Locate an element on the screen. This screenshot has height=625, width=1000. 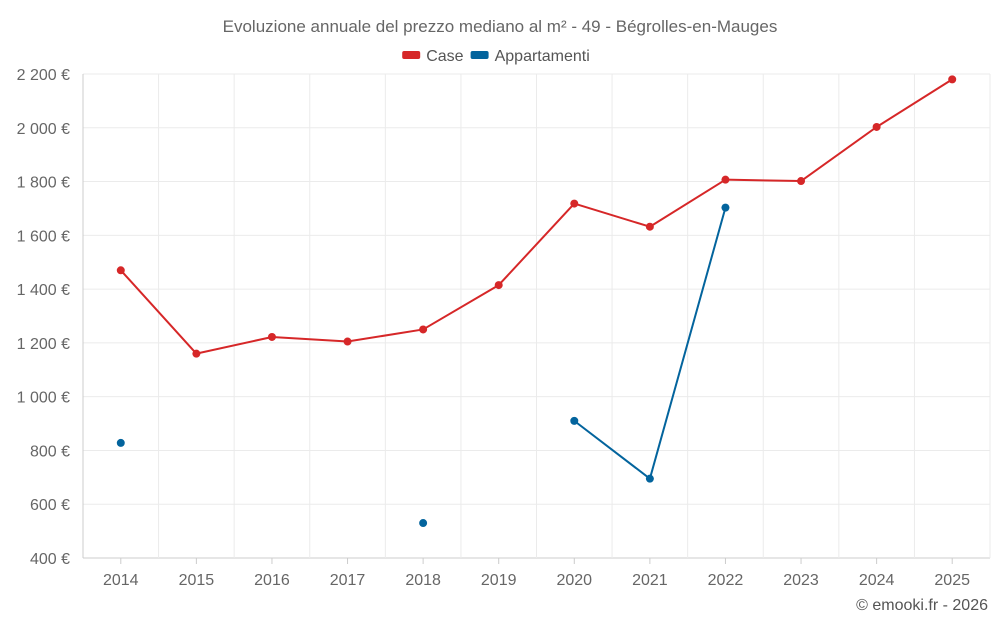
x-tick-label: 2021 is located at coordinates (650, 580).